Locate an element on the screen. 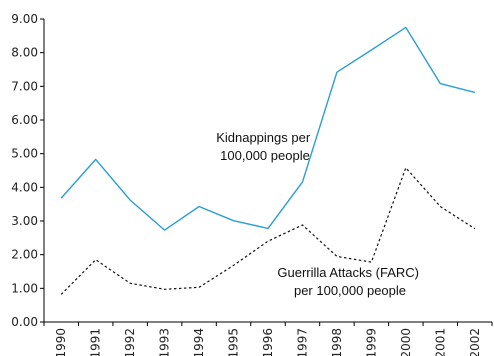 Image resolution: width=494 pixels, height=356 pixels. y-tick-labels: 0.00 1.00 2.00 3.00 4.00 5.00 6.00 7.00 8.00 9.00 is located at coordinates (24, 170).